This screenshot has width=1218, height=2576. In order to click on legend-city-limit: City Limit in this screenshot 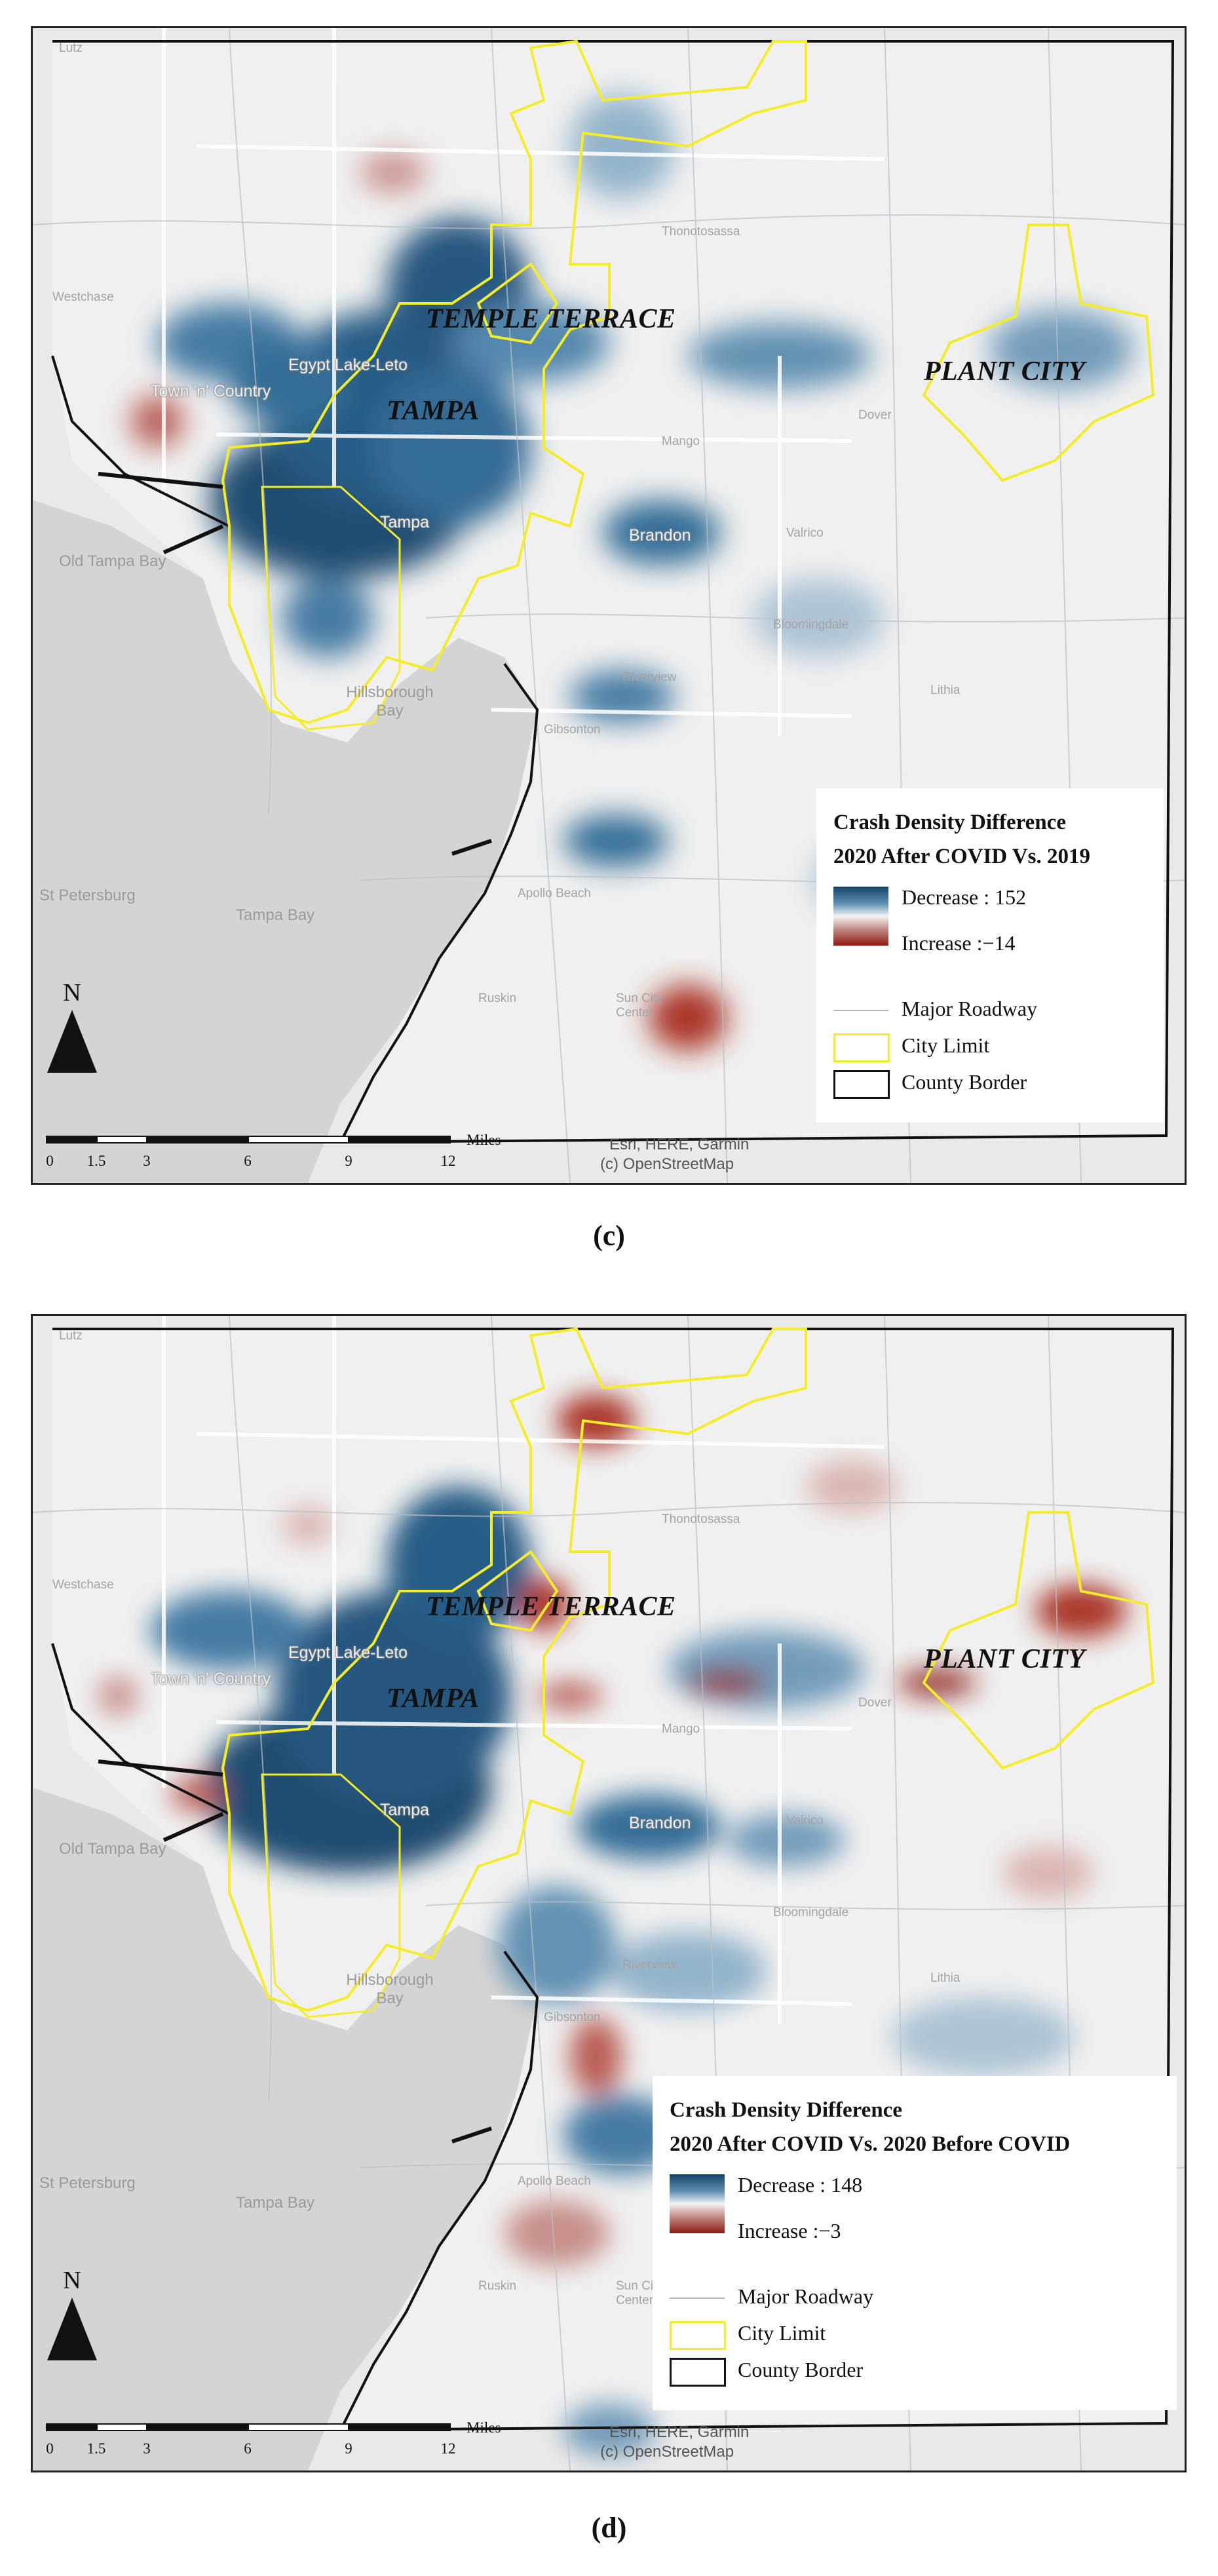, I will do `click(946, 1045)`.